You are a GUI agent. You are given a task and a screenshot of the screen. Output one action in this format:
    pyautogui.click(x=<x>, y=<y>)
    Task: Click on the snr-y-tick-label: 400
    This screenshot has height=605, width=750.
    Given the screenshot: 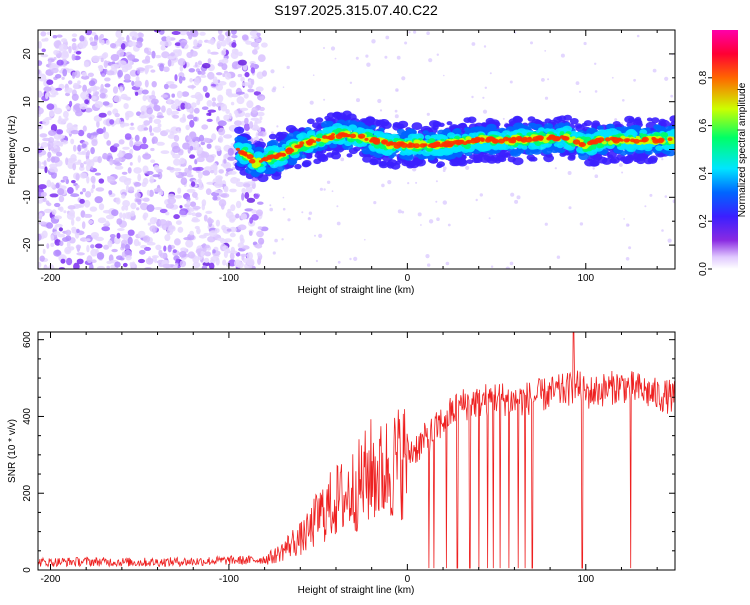 What is the action you would take?
    pyautogui.click(x=27, y=416)
    